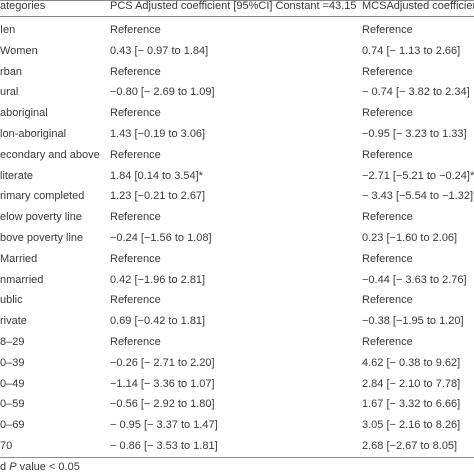  Describe the element at coordinates (158, 321) in the screenshot. I see `value-cell: 0.69 [−0.42 to 1.81]` at that location.